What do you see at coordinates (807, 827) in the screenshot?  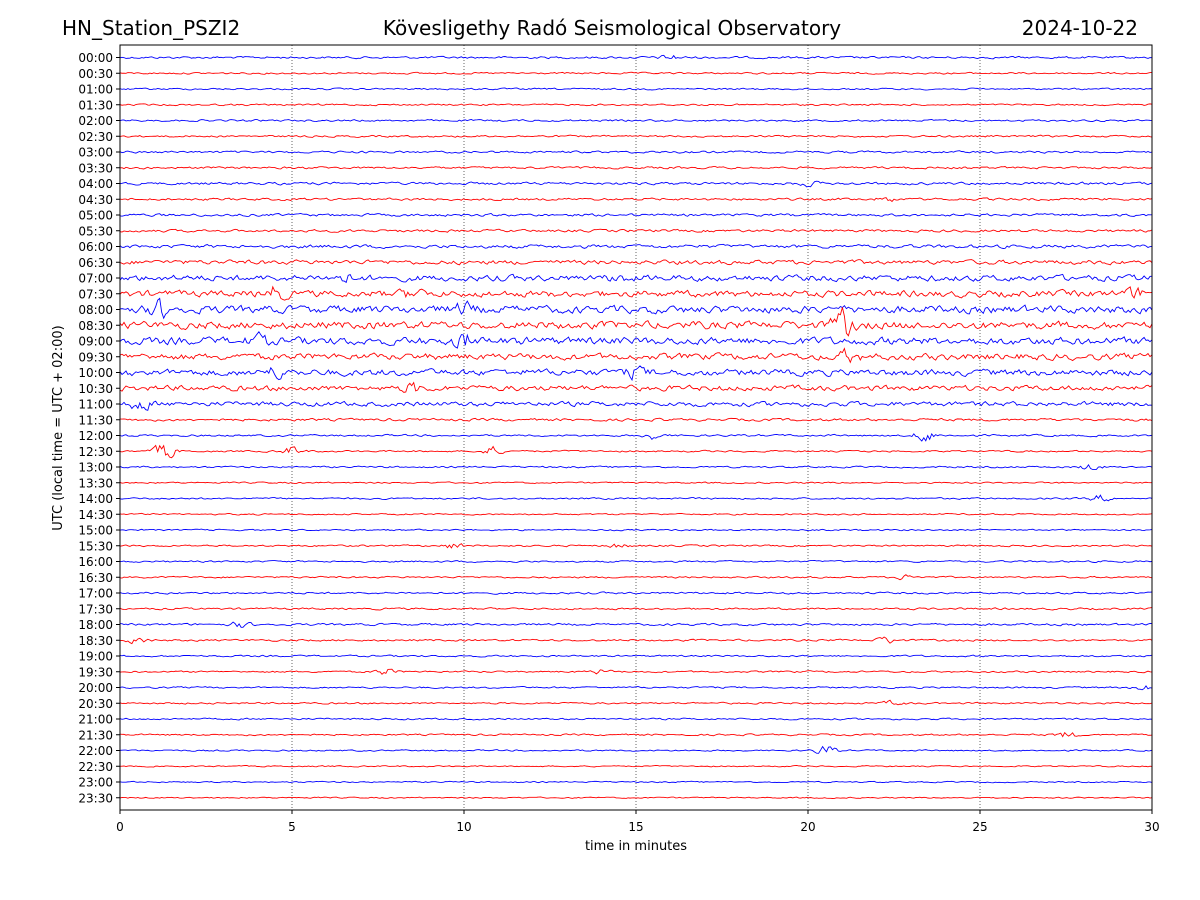 I see `x-tick-label: 20` at bounding box center [807, 827].